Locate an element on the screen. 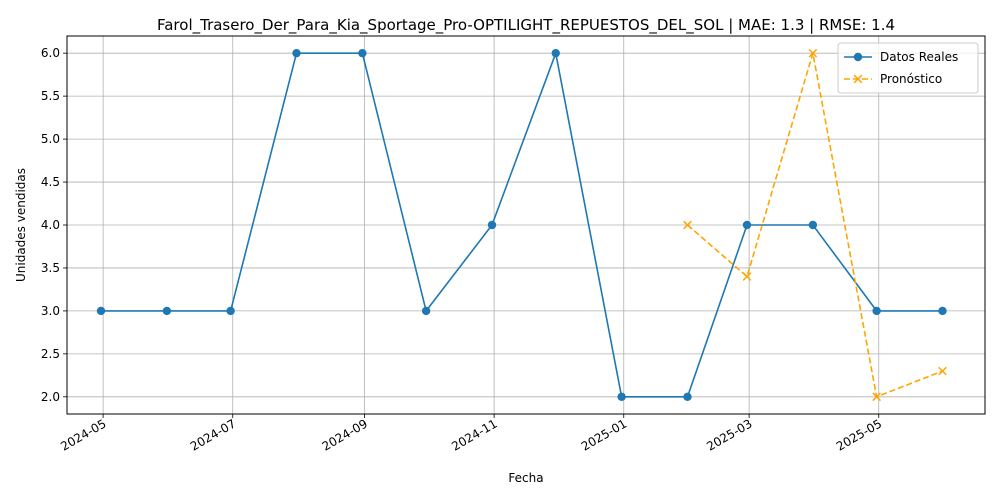 This screenshot has height=500, width=1000. legend-label-datos-reales: Datos Reales is located at coordinates (919, 57).